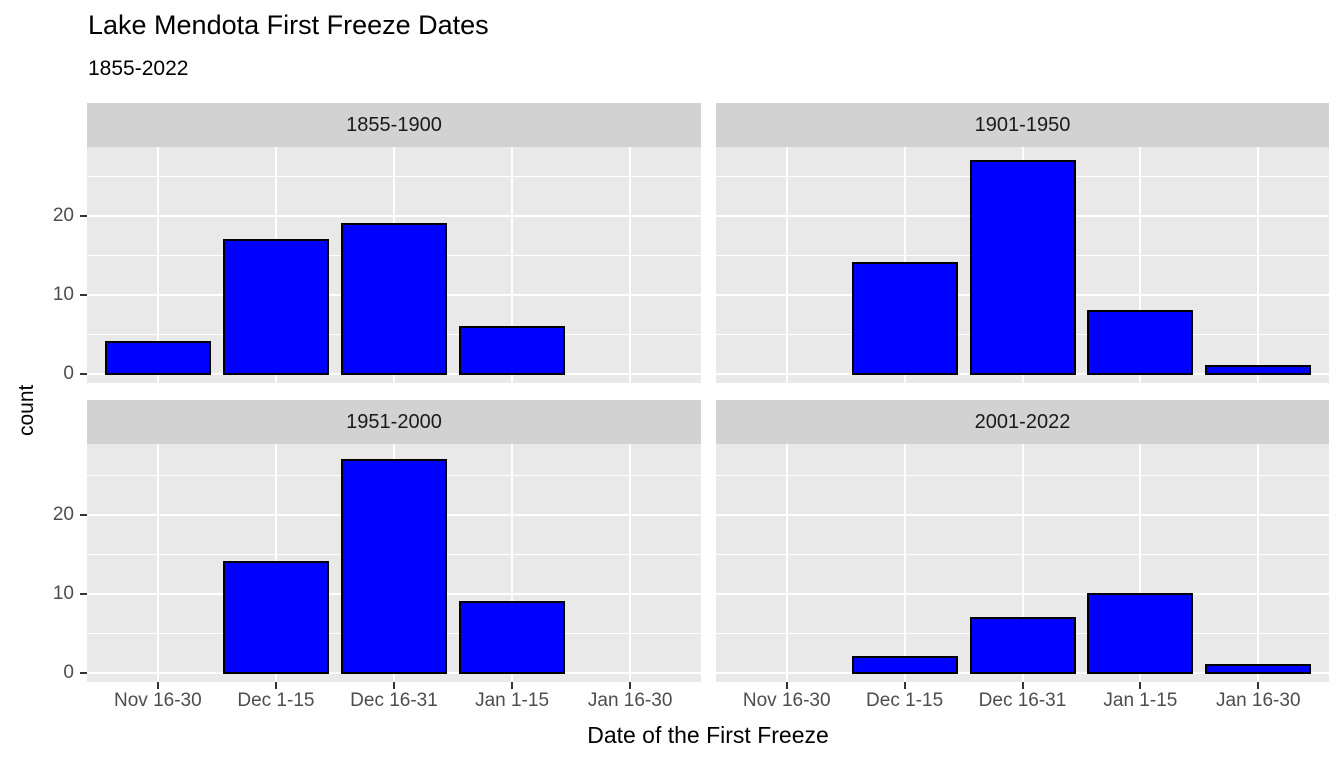  I want to click on facet-strip: 1855-1900, so click(394, 125).